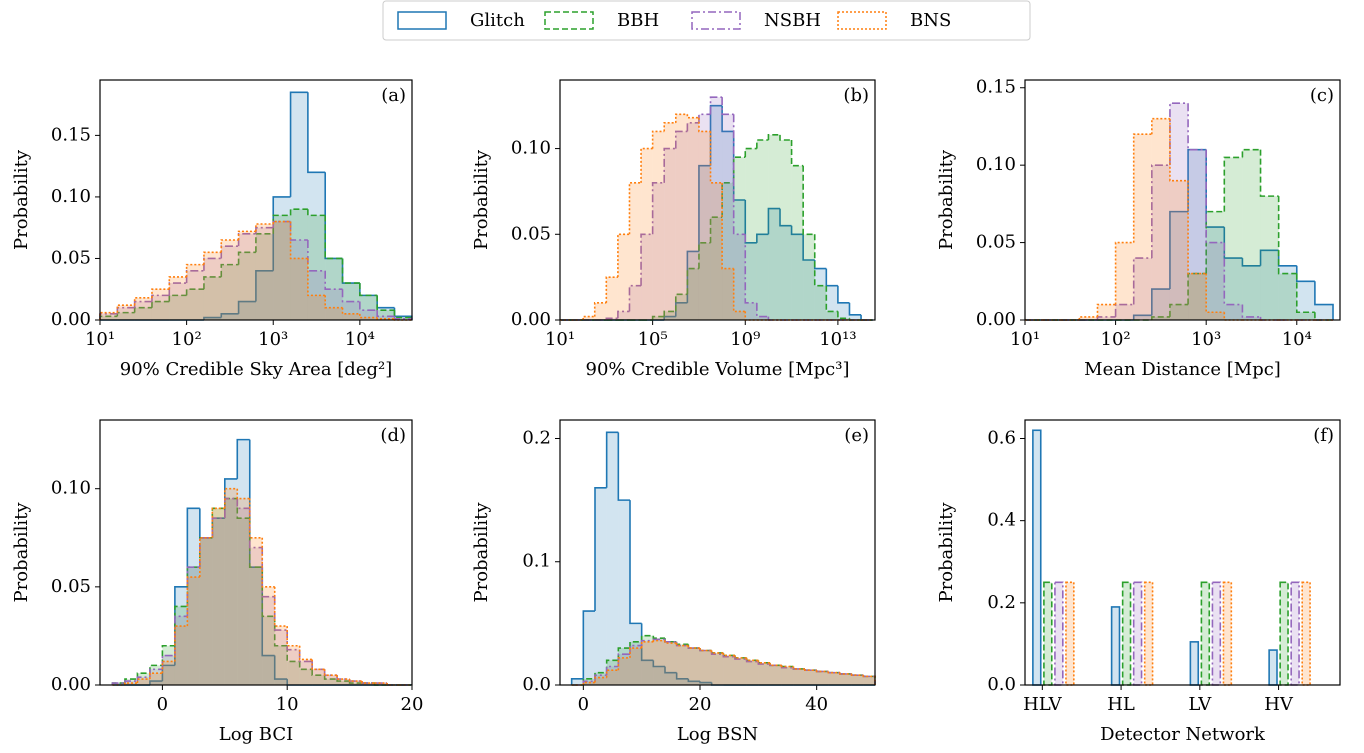 The height and width of the screenshot is (753, 1364). Describe the element at coordinates (360, 339) in the screenshot. I see `x-tick-label: 10⁴` at that location.